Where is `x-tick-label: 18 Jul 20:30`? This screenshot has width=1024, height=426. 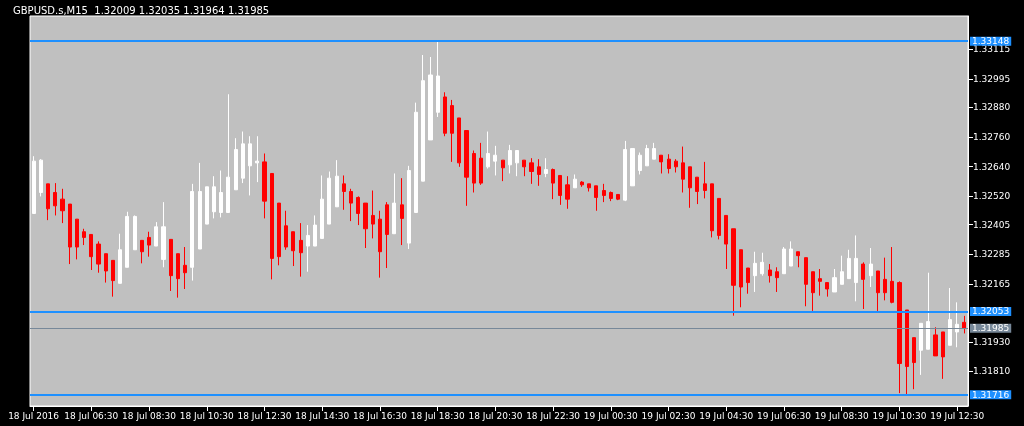 x-tick-label: 18 Jul 20:30 is located at coordinates (495, 415).